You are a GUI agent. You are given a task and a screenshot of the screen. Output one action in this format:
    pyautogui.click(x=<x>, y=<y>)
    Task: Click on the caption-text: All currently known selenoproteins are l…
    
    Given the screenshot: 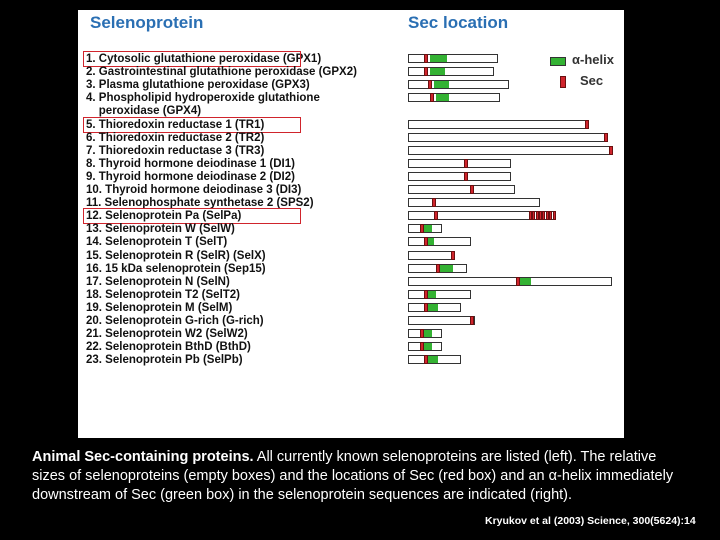 What is the action you would take?
    pyautogui.click(x=353, y=476)
    